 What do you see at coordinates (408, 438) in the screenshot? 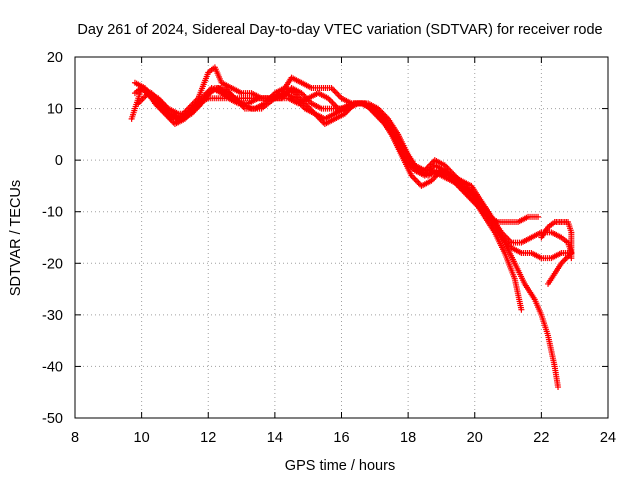
I see `x-tick-label: 18` at bounding box center [408, 438].